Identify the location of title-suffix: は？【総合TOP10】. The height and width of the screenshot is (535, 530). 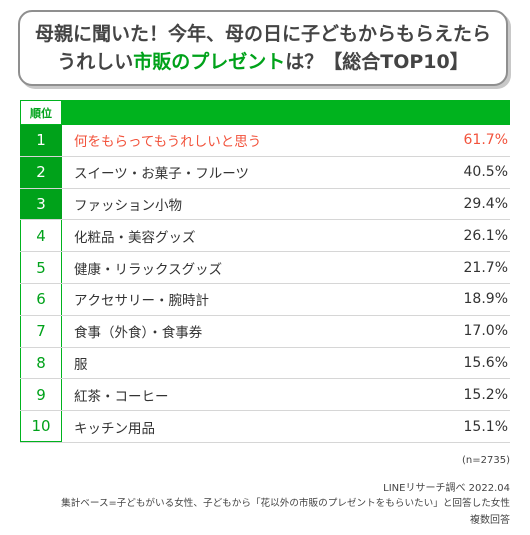
(377, 62).